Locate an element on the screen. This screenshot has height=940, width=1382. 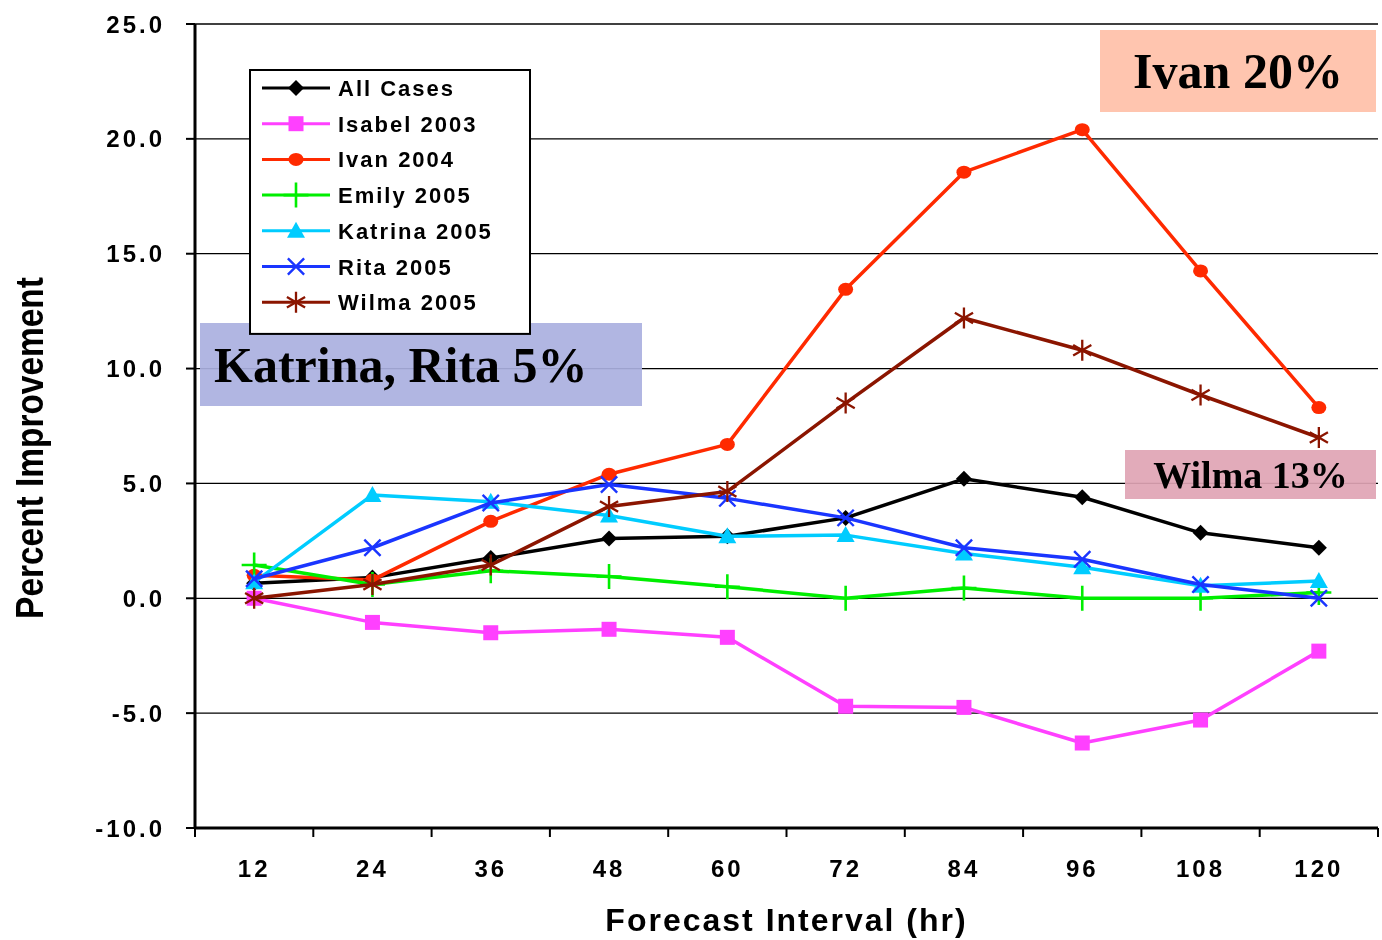
y-tick-label: -5.0 is located at coordinates (138, 713).